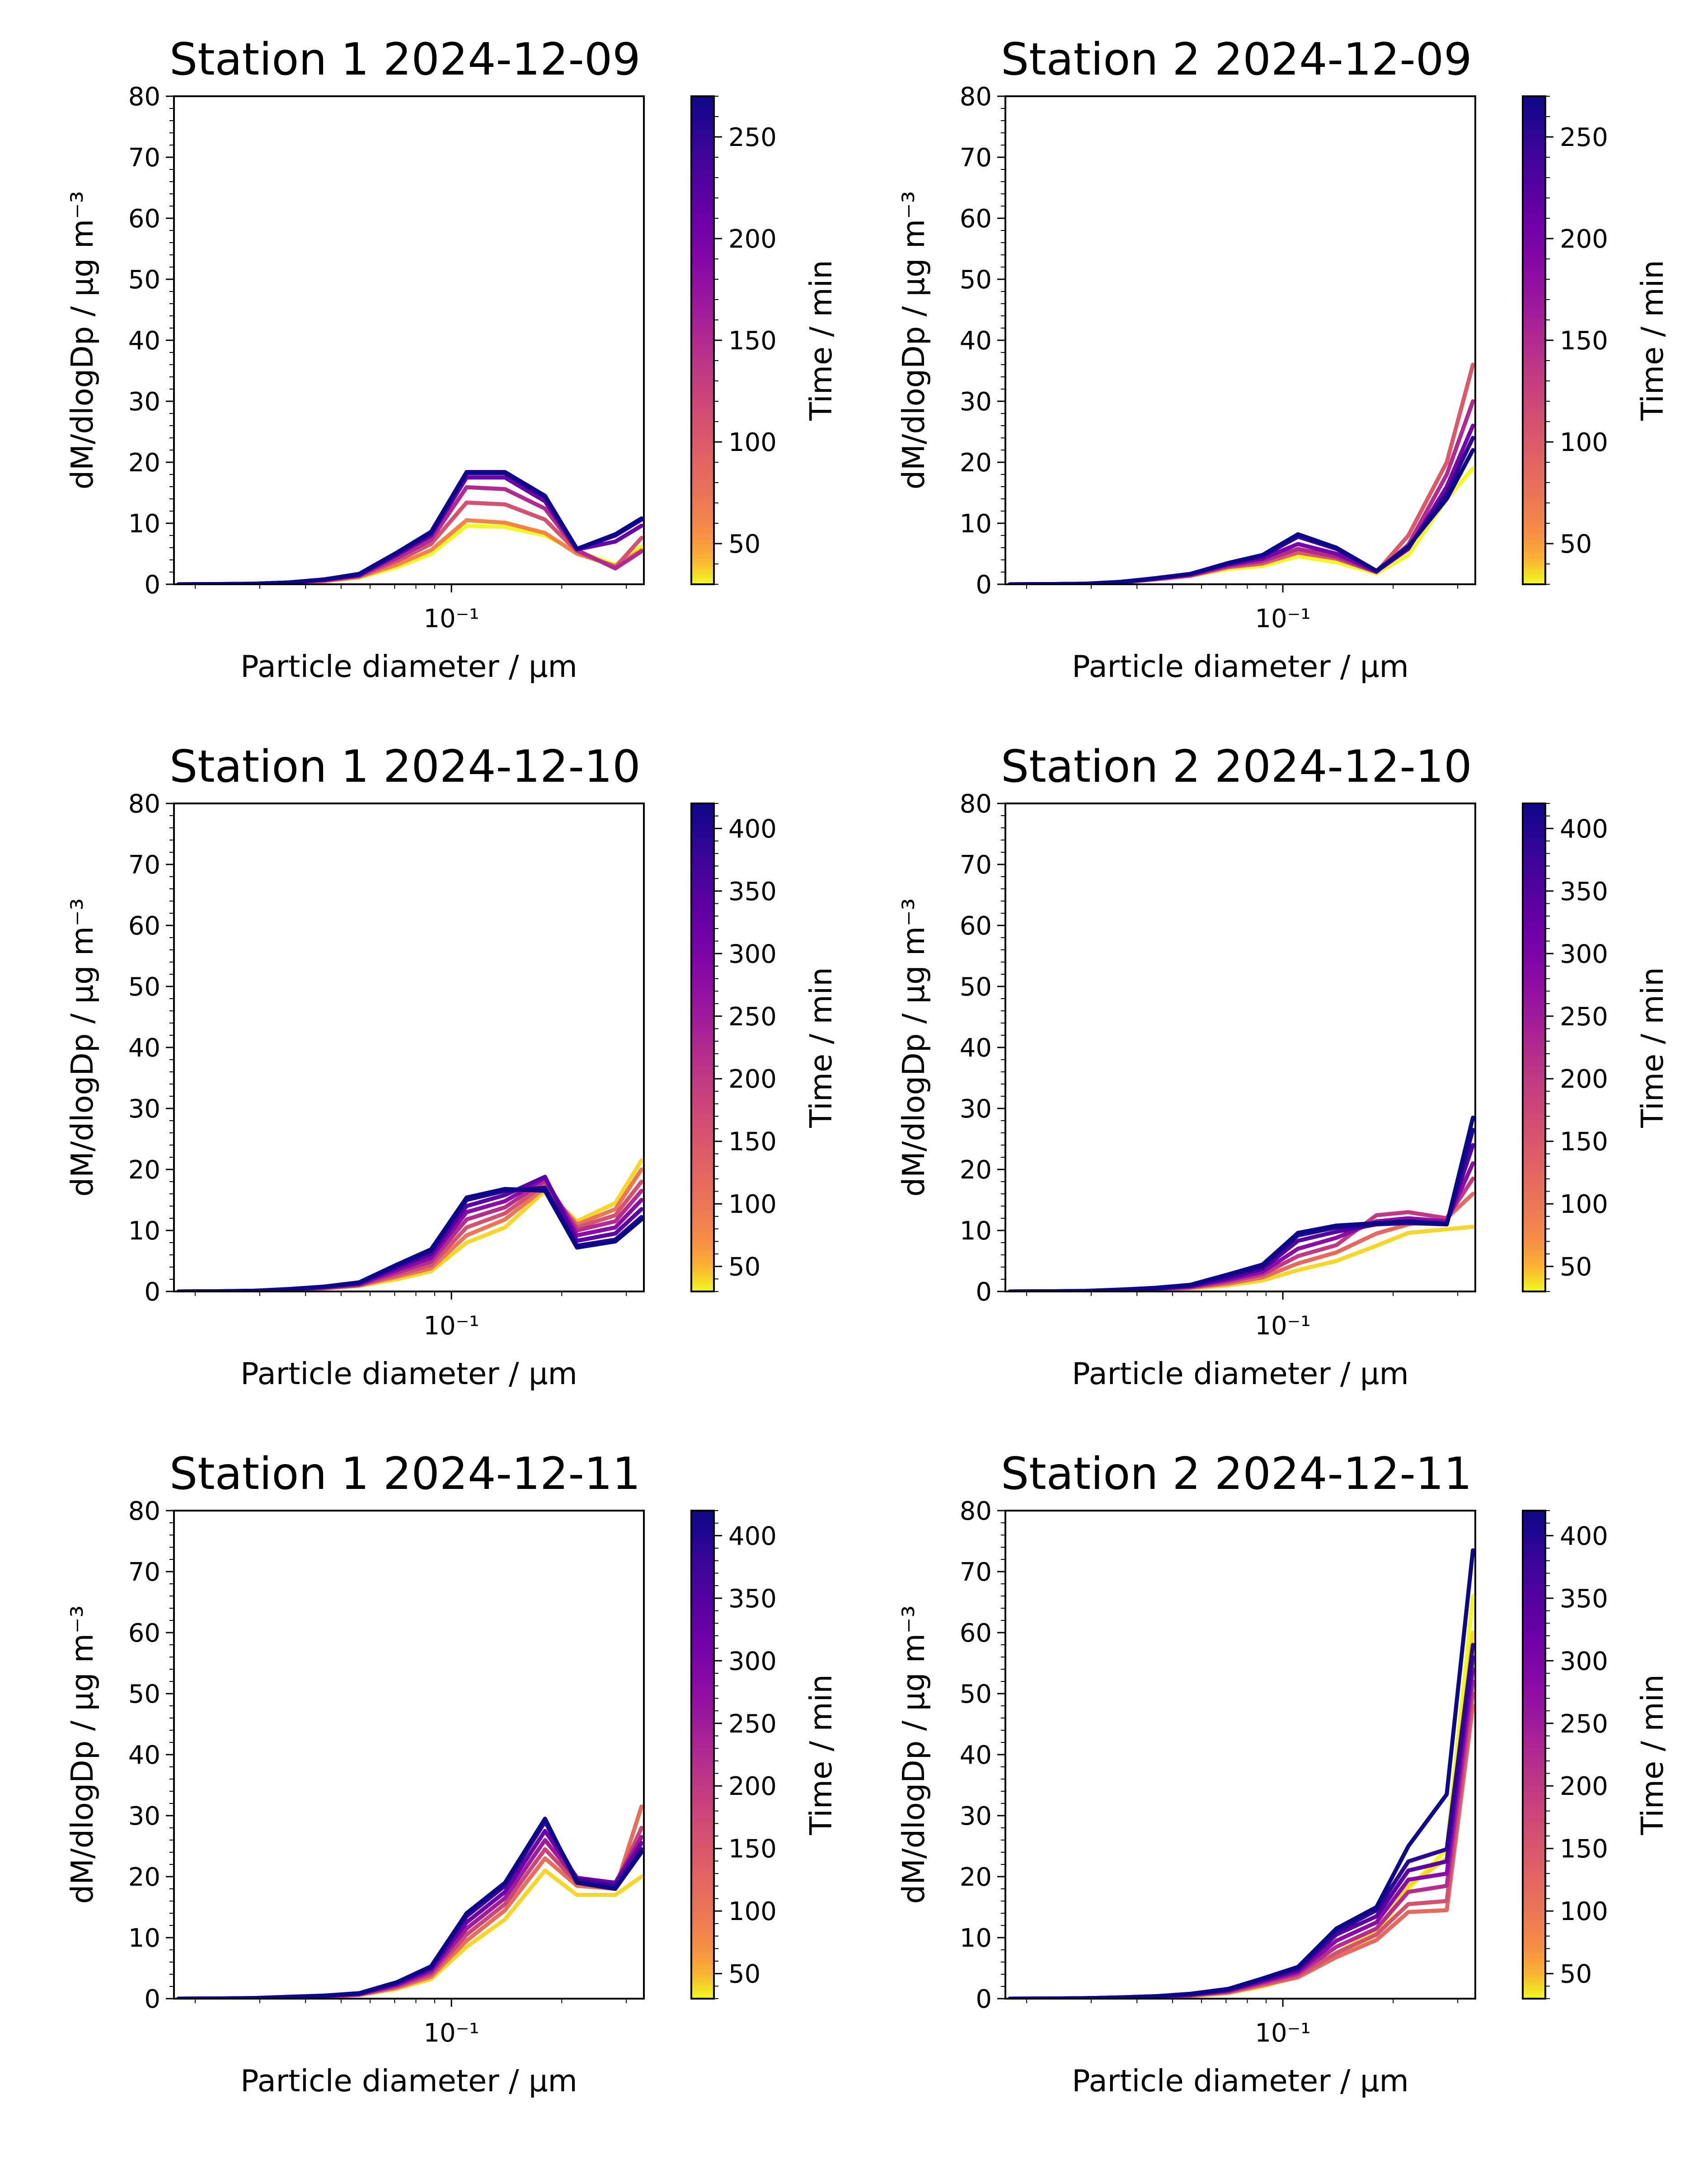 The height and width of the screenshot is (2169, 1708). I want to click on chart-title: Station 2 2024-12-09, so click(1236, 60).